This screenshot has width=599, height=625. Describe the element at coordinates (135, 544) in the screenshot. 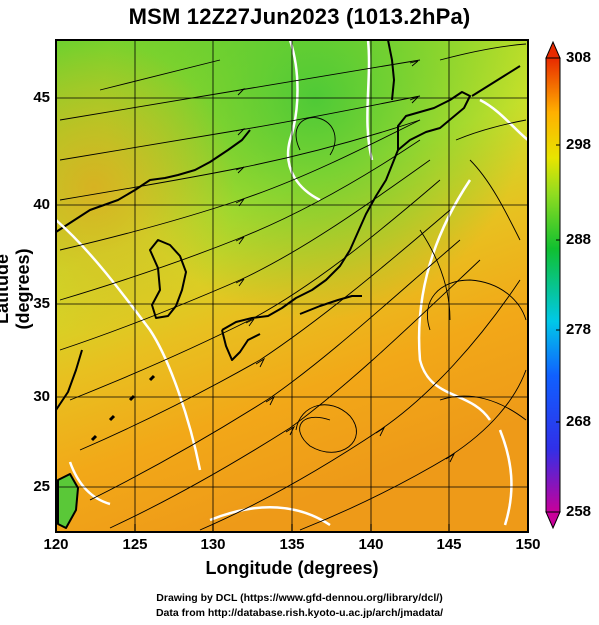

I see `x-tick-label: 125` at that location.